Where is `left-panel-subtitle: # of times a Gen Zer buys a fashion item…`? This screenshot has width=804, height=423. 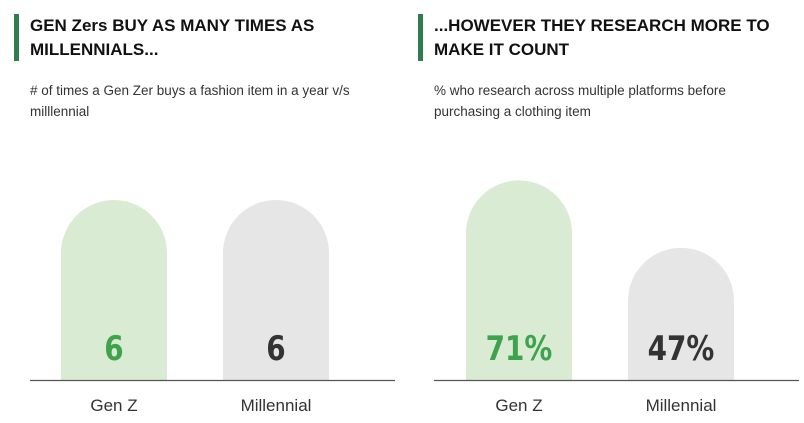 left-panel-subtitle: # of times a Gen Zer buys a fashion item… is located at coordinates (190, 101).